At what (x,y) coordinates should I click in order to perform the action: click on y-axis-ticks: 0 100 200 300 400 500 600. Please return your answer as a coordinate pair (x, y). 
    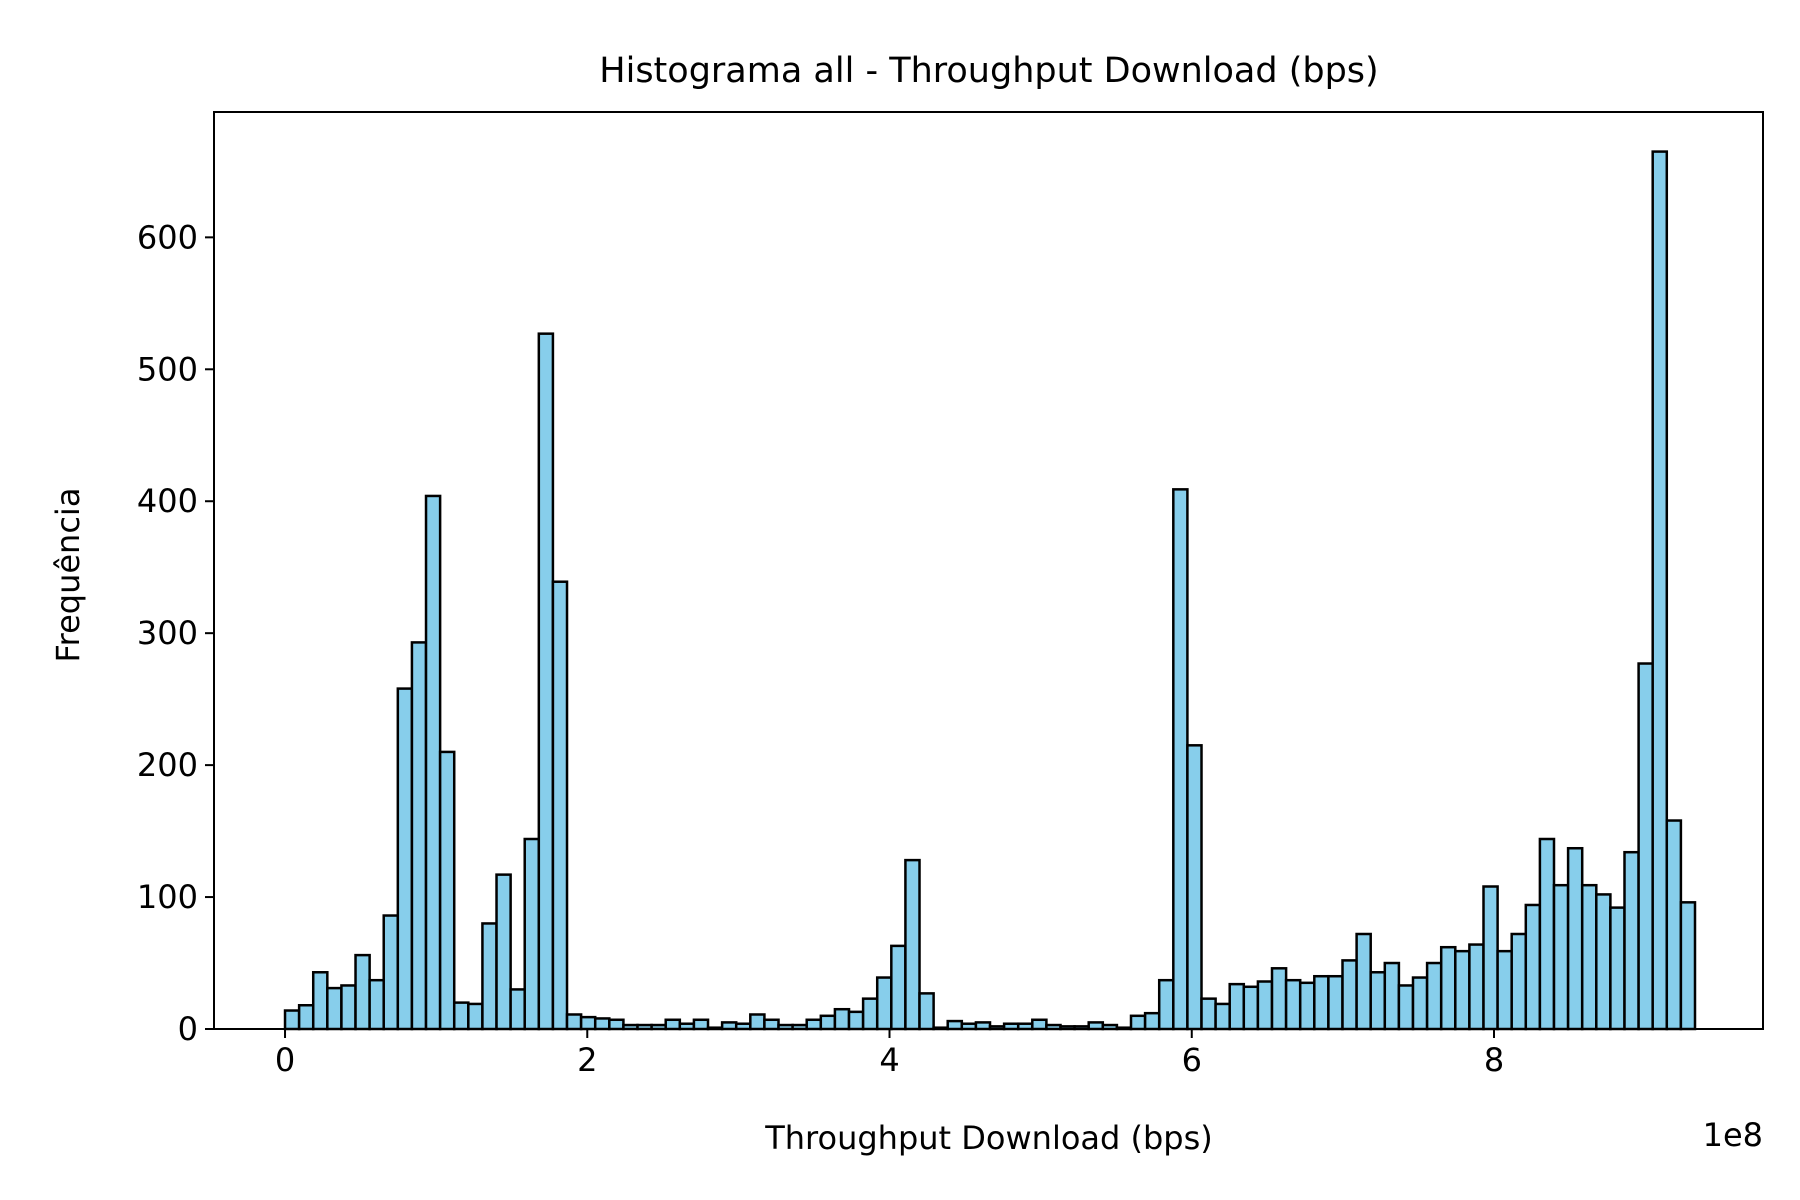
    Looking at the image, I should click on (175, 633).